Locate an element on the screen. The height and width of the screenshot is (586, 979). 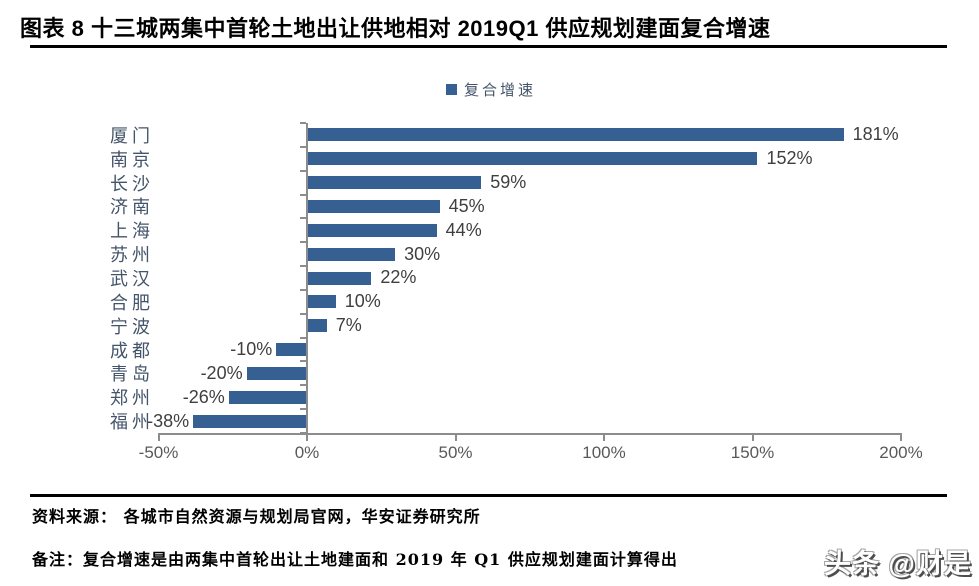
chart-title: 图表 8 十三城两集中首轮土地出让供地相对 2019Q1 供应规划建面复合增速 is located at coordinates (395, 28).